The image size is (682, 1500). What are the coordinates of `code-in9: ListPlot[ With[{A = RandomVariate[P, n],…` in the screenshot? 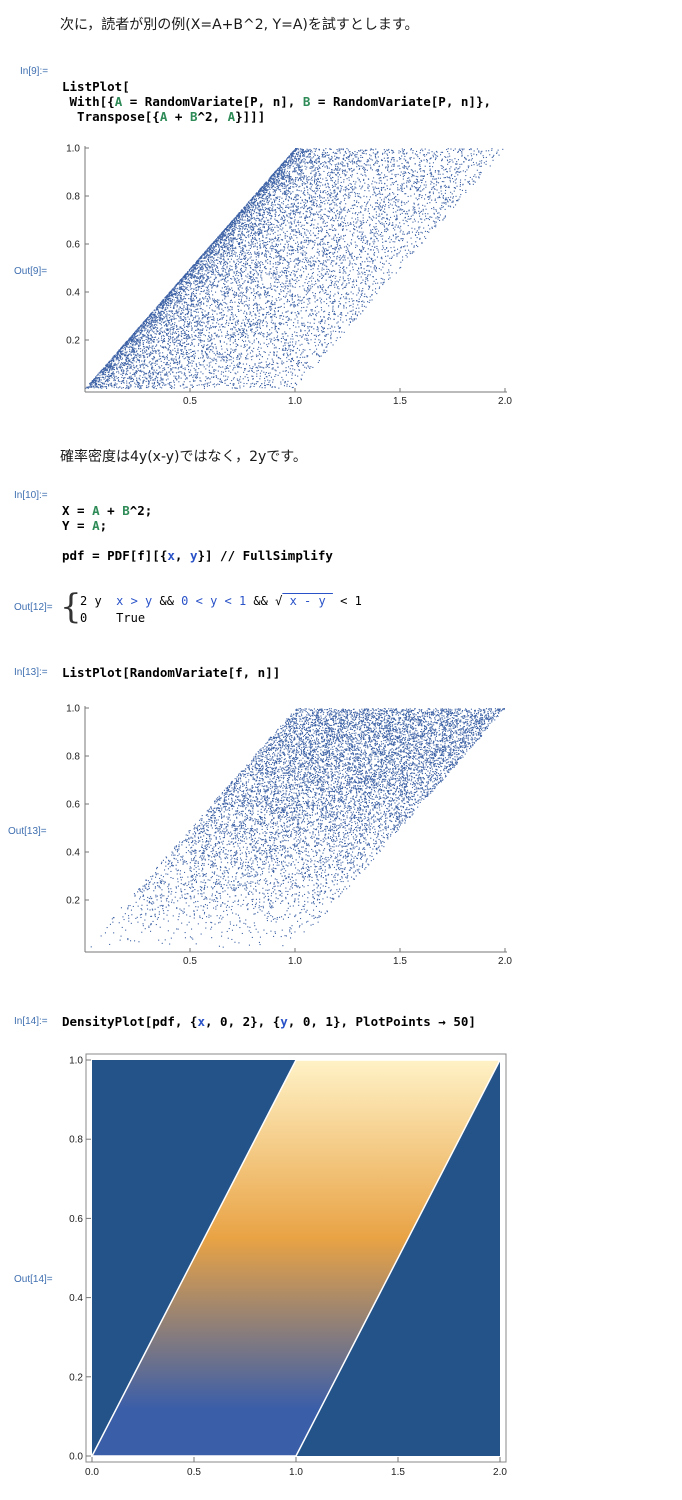 It's located at (276, 94).